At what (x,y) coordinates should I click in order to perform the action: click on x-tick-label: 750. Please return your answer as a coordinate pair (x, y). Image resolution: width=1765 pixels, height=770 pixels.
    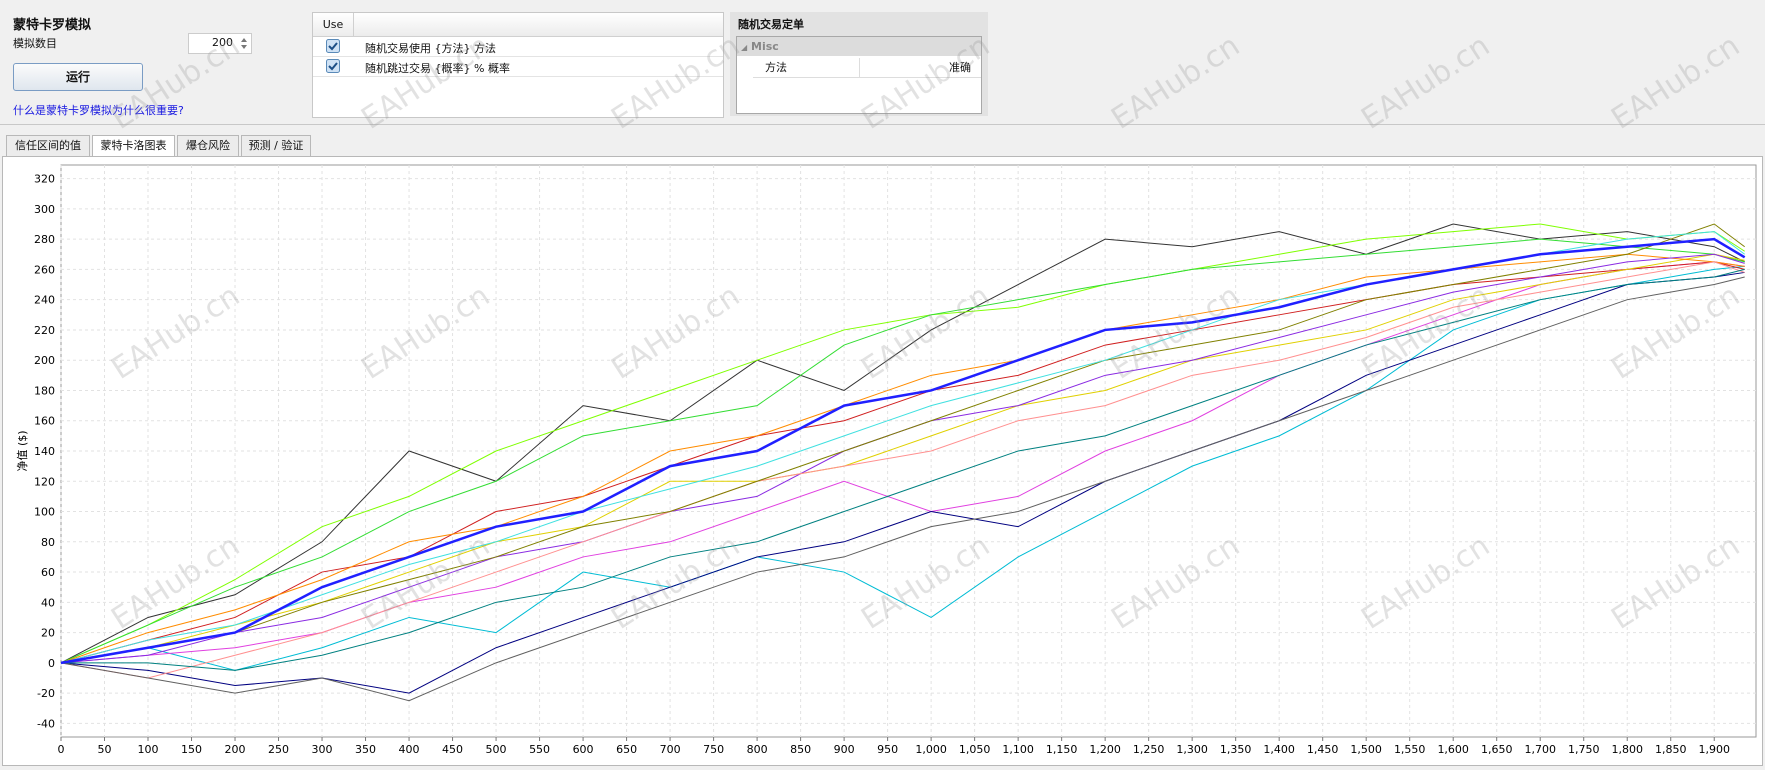
    Looking at the image, I should click on (713, 749).